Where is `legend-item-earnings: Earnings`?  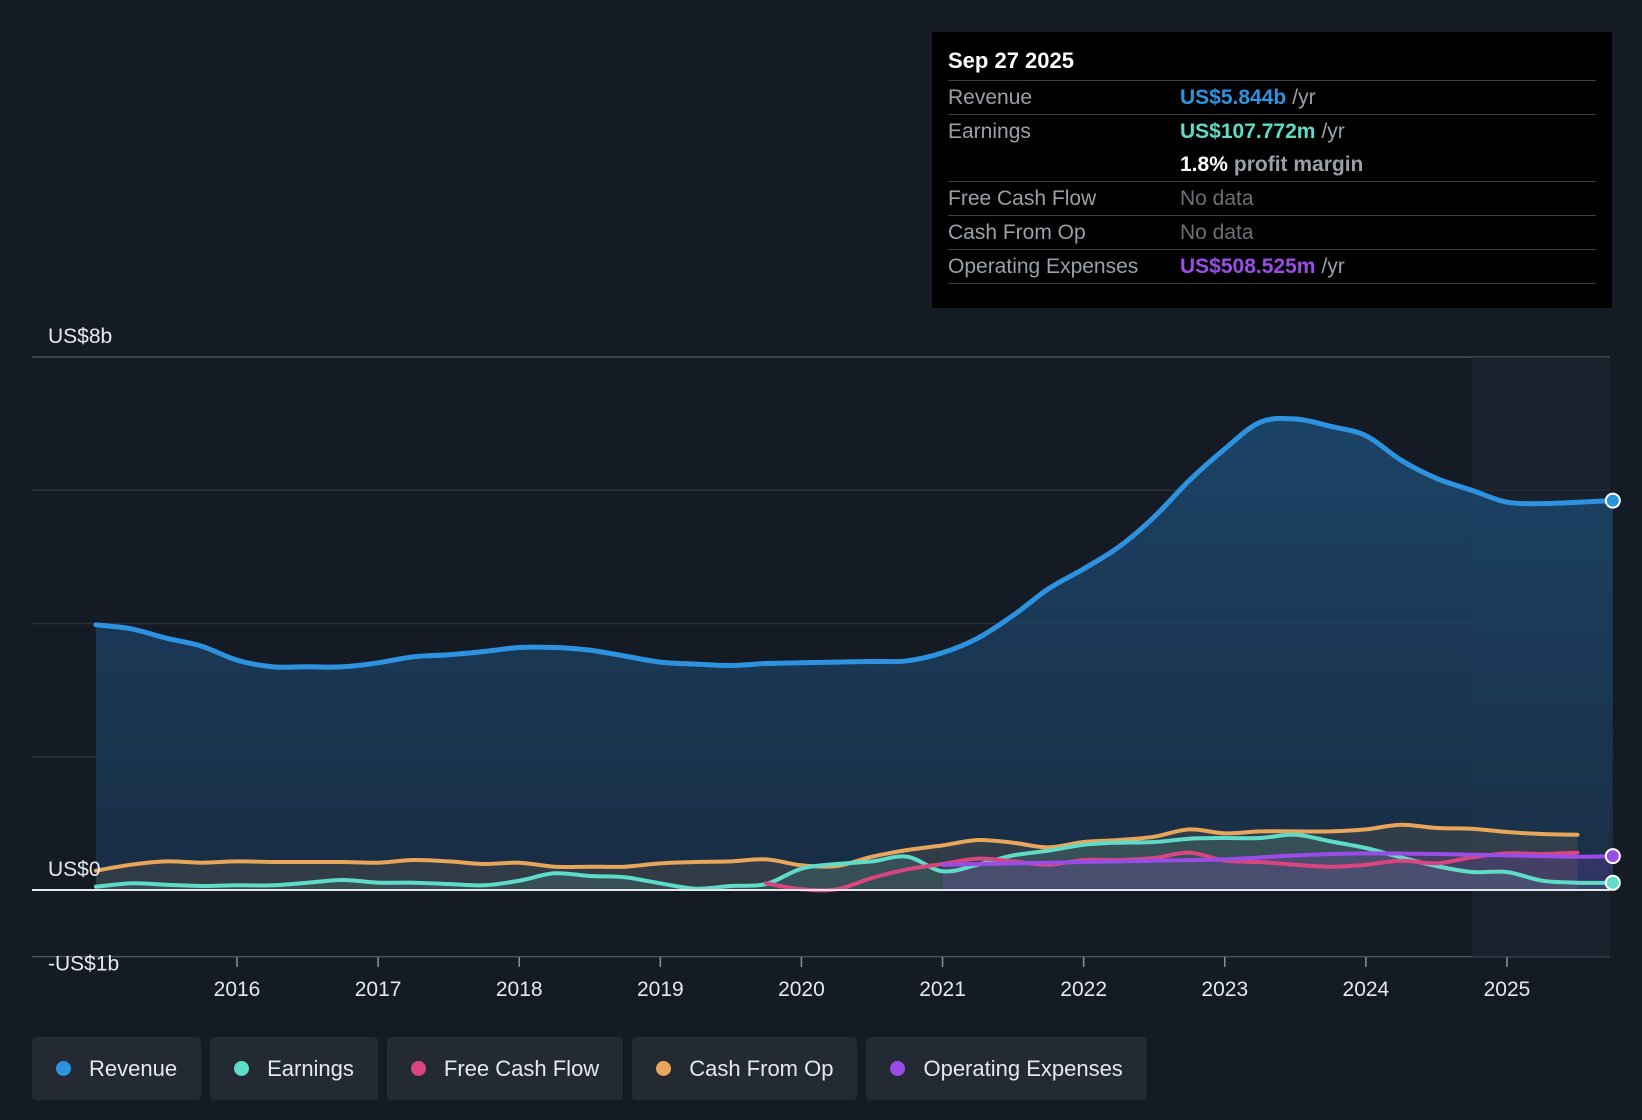 legend-item-earnings: Earnings is located at coordinates (294, 1068).